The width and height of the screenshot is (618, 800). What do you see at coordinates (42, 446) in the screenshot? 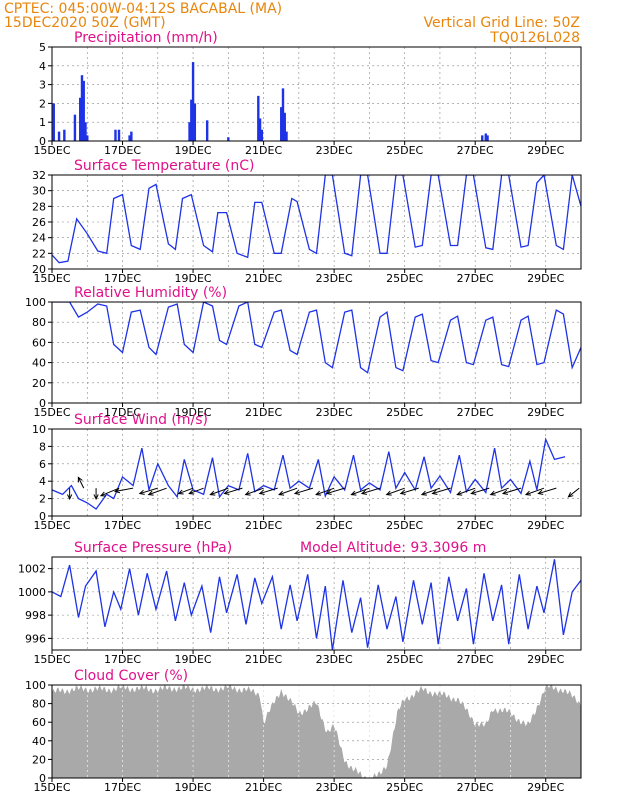
I see `y-tick-label: 8` at bounding box center [42, 446].